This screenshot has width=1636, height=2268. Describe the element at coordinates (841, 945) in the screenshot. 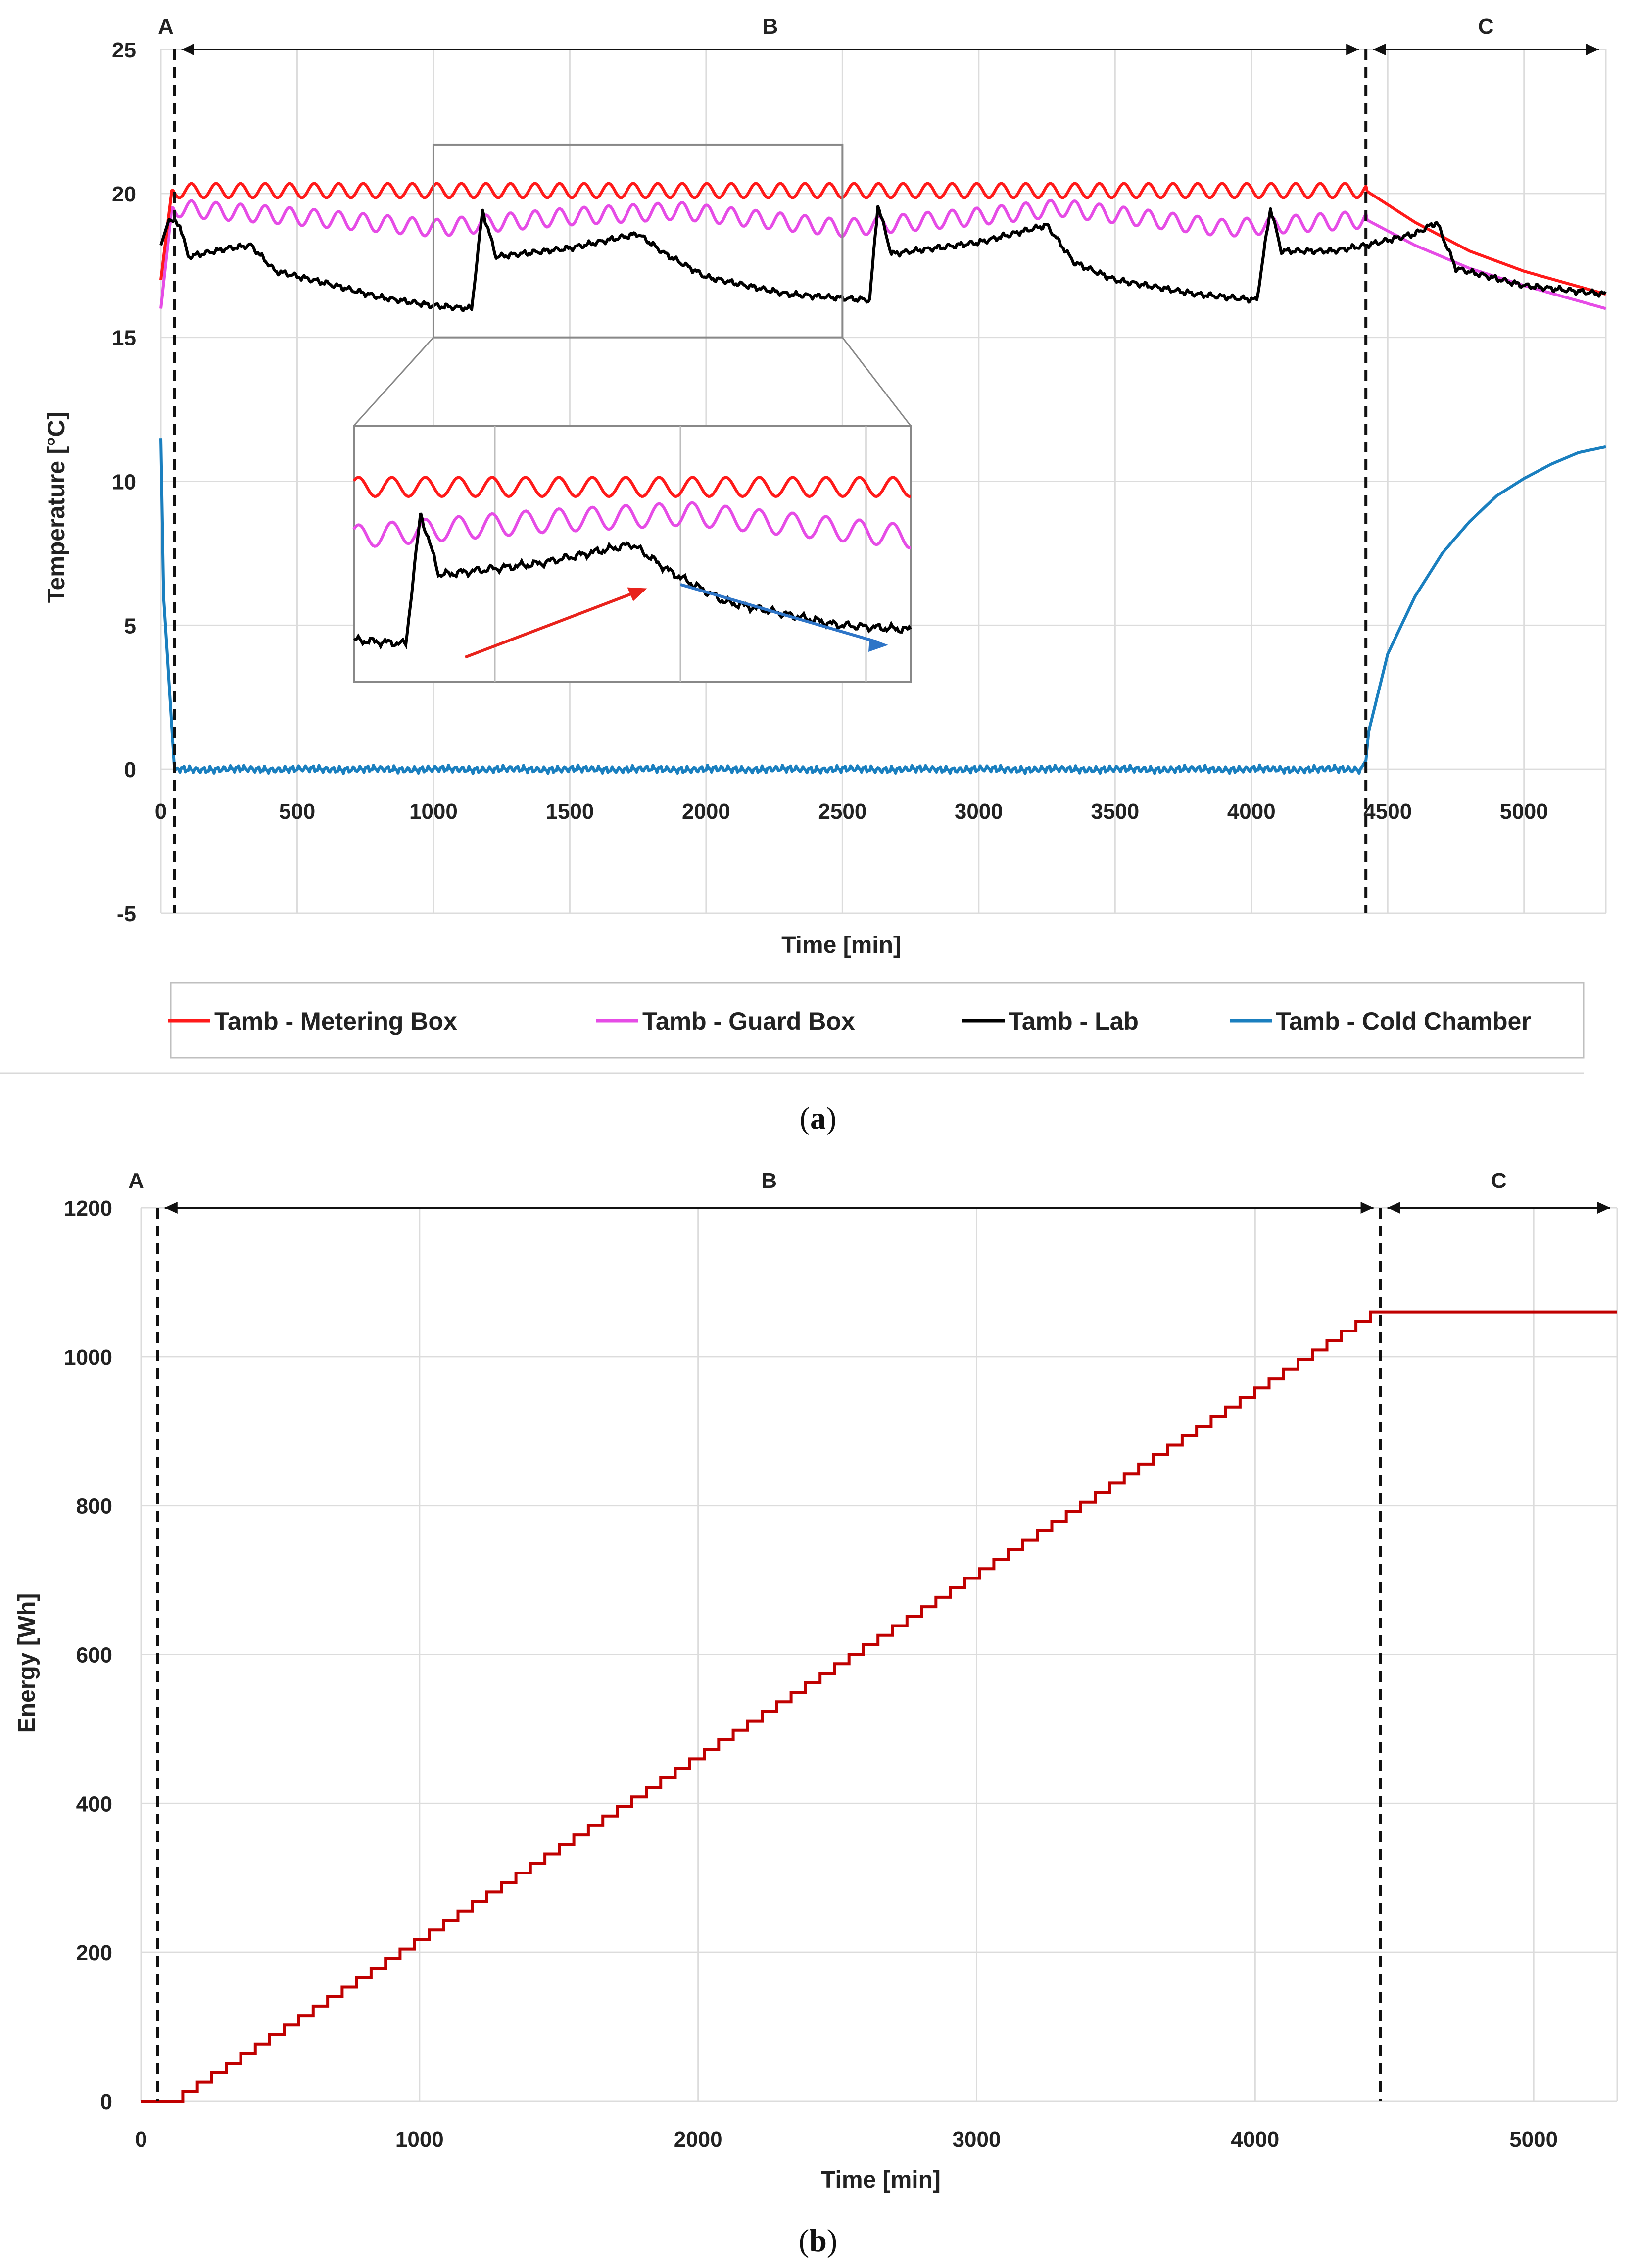

I see `panel-a-x-axis-title: Time [min]` at that location.